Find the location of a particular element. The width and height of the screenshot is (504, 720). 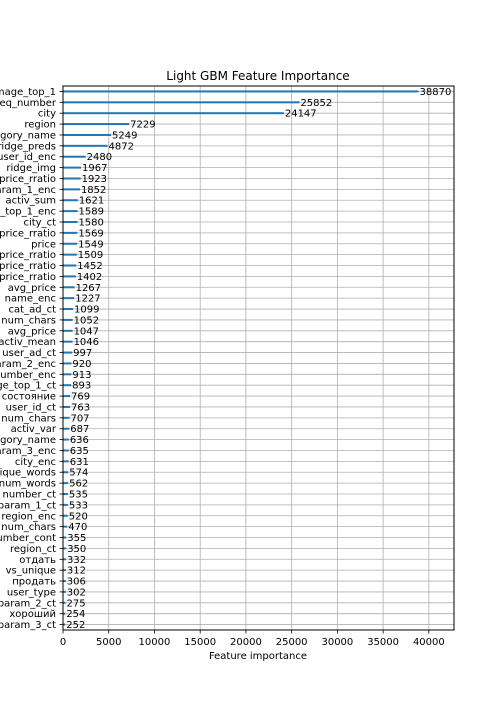

value-label: 470 is located at coordinates (77, 527).